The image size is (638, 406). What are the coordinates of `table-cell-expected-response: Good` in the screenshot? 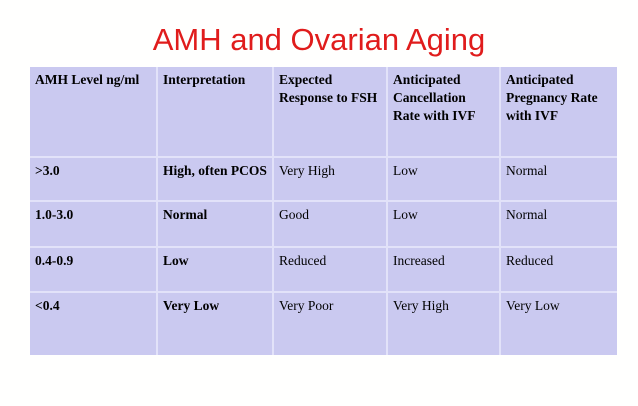 It's located at (330, 224).